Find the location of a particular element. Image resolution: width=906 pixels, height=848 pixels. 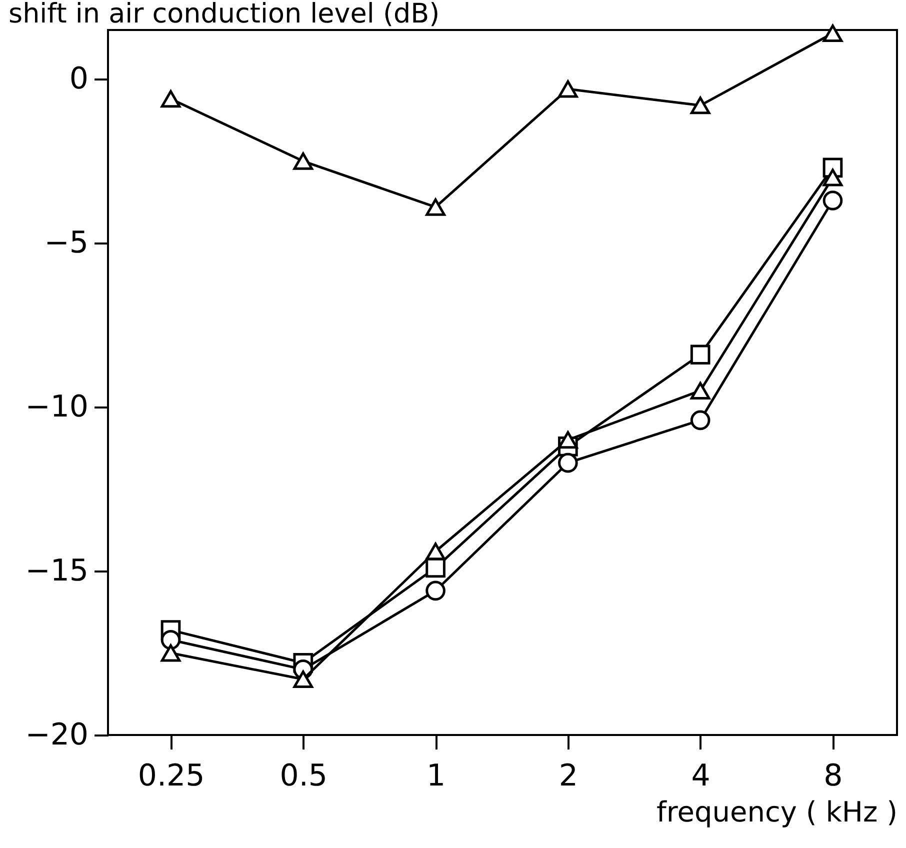

y-tick-label: −5 is located at coordinates (66, 243).